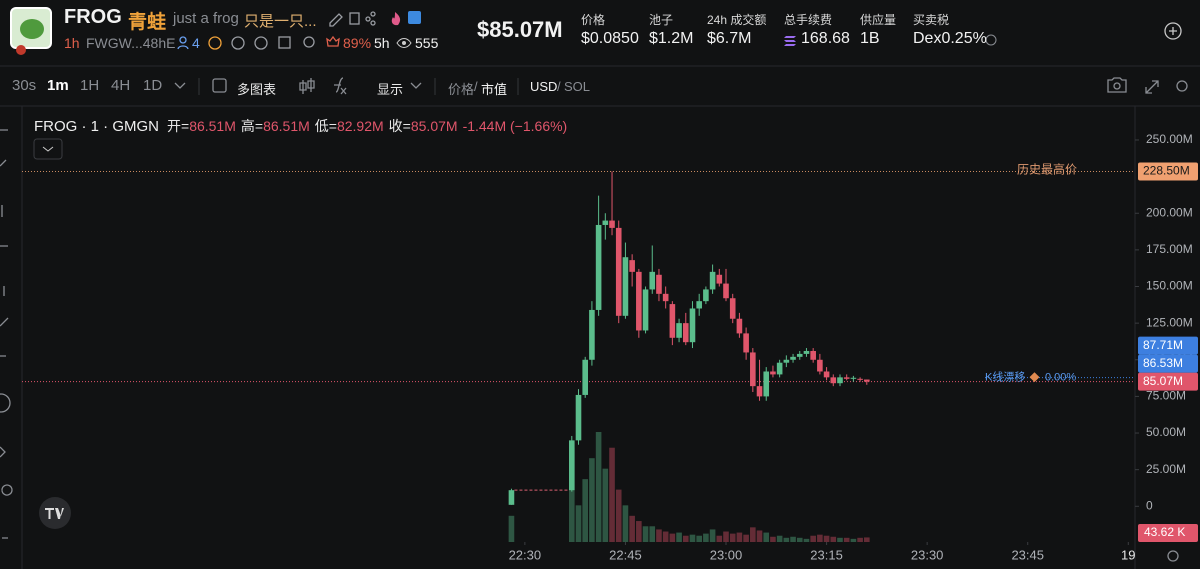 The height and width of the screenshot is (569, 1200). Describe the element at coordinates (121, 85) in the screenshot. I see `interval-button: 4H` at that location.